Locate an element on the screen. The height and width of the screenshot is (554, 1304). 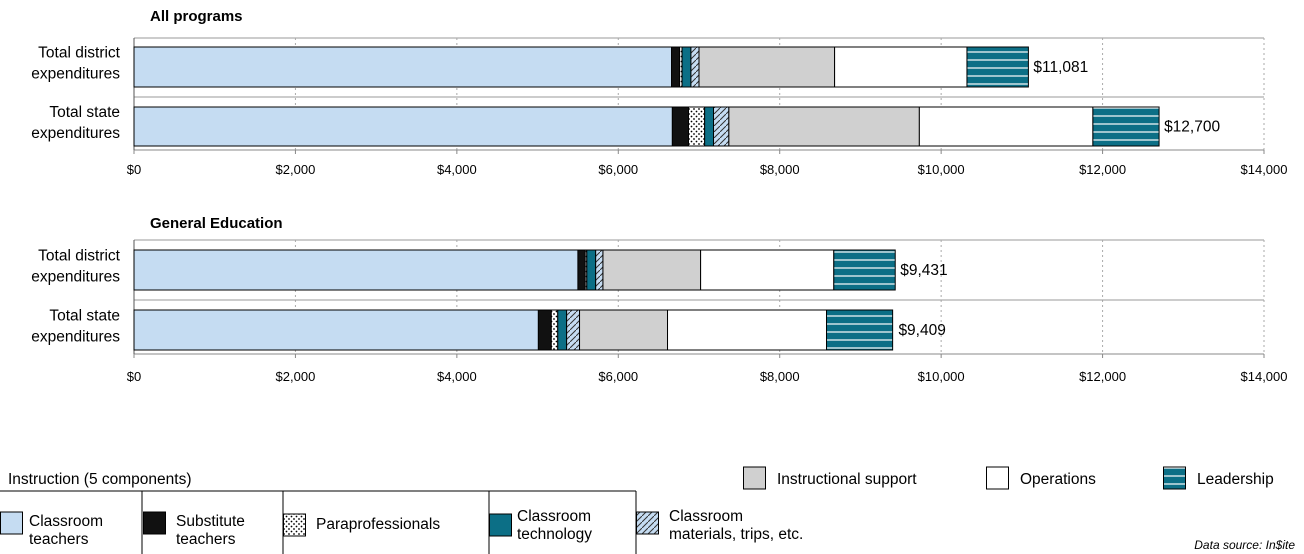
bar-total-label: $9,409 is located at coordinates (921, 330).